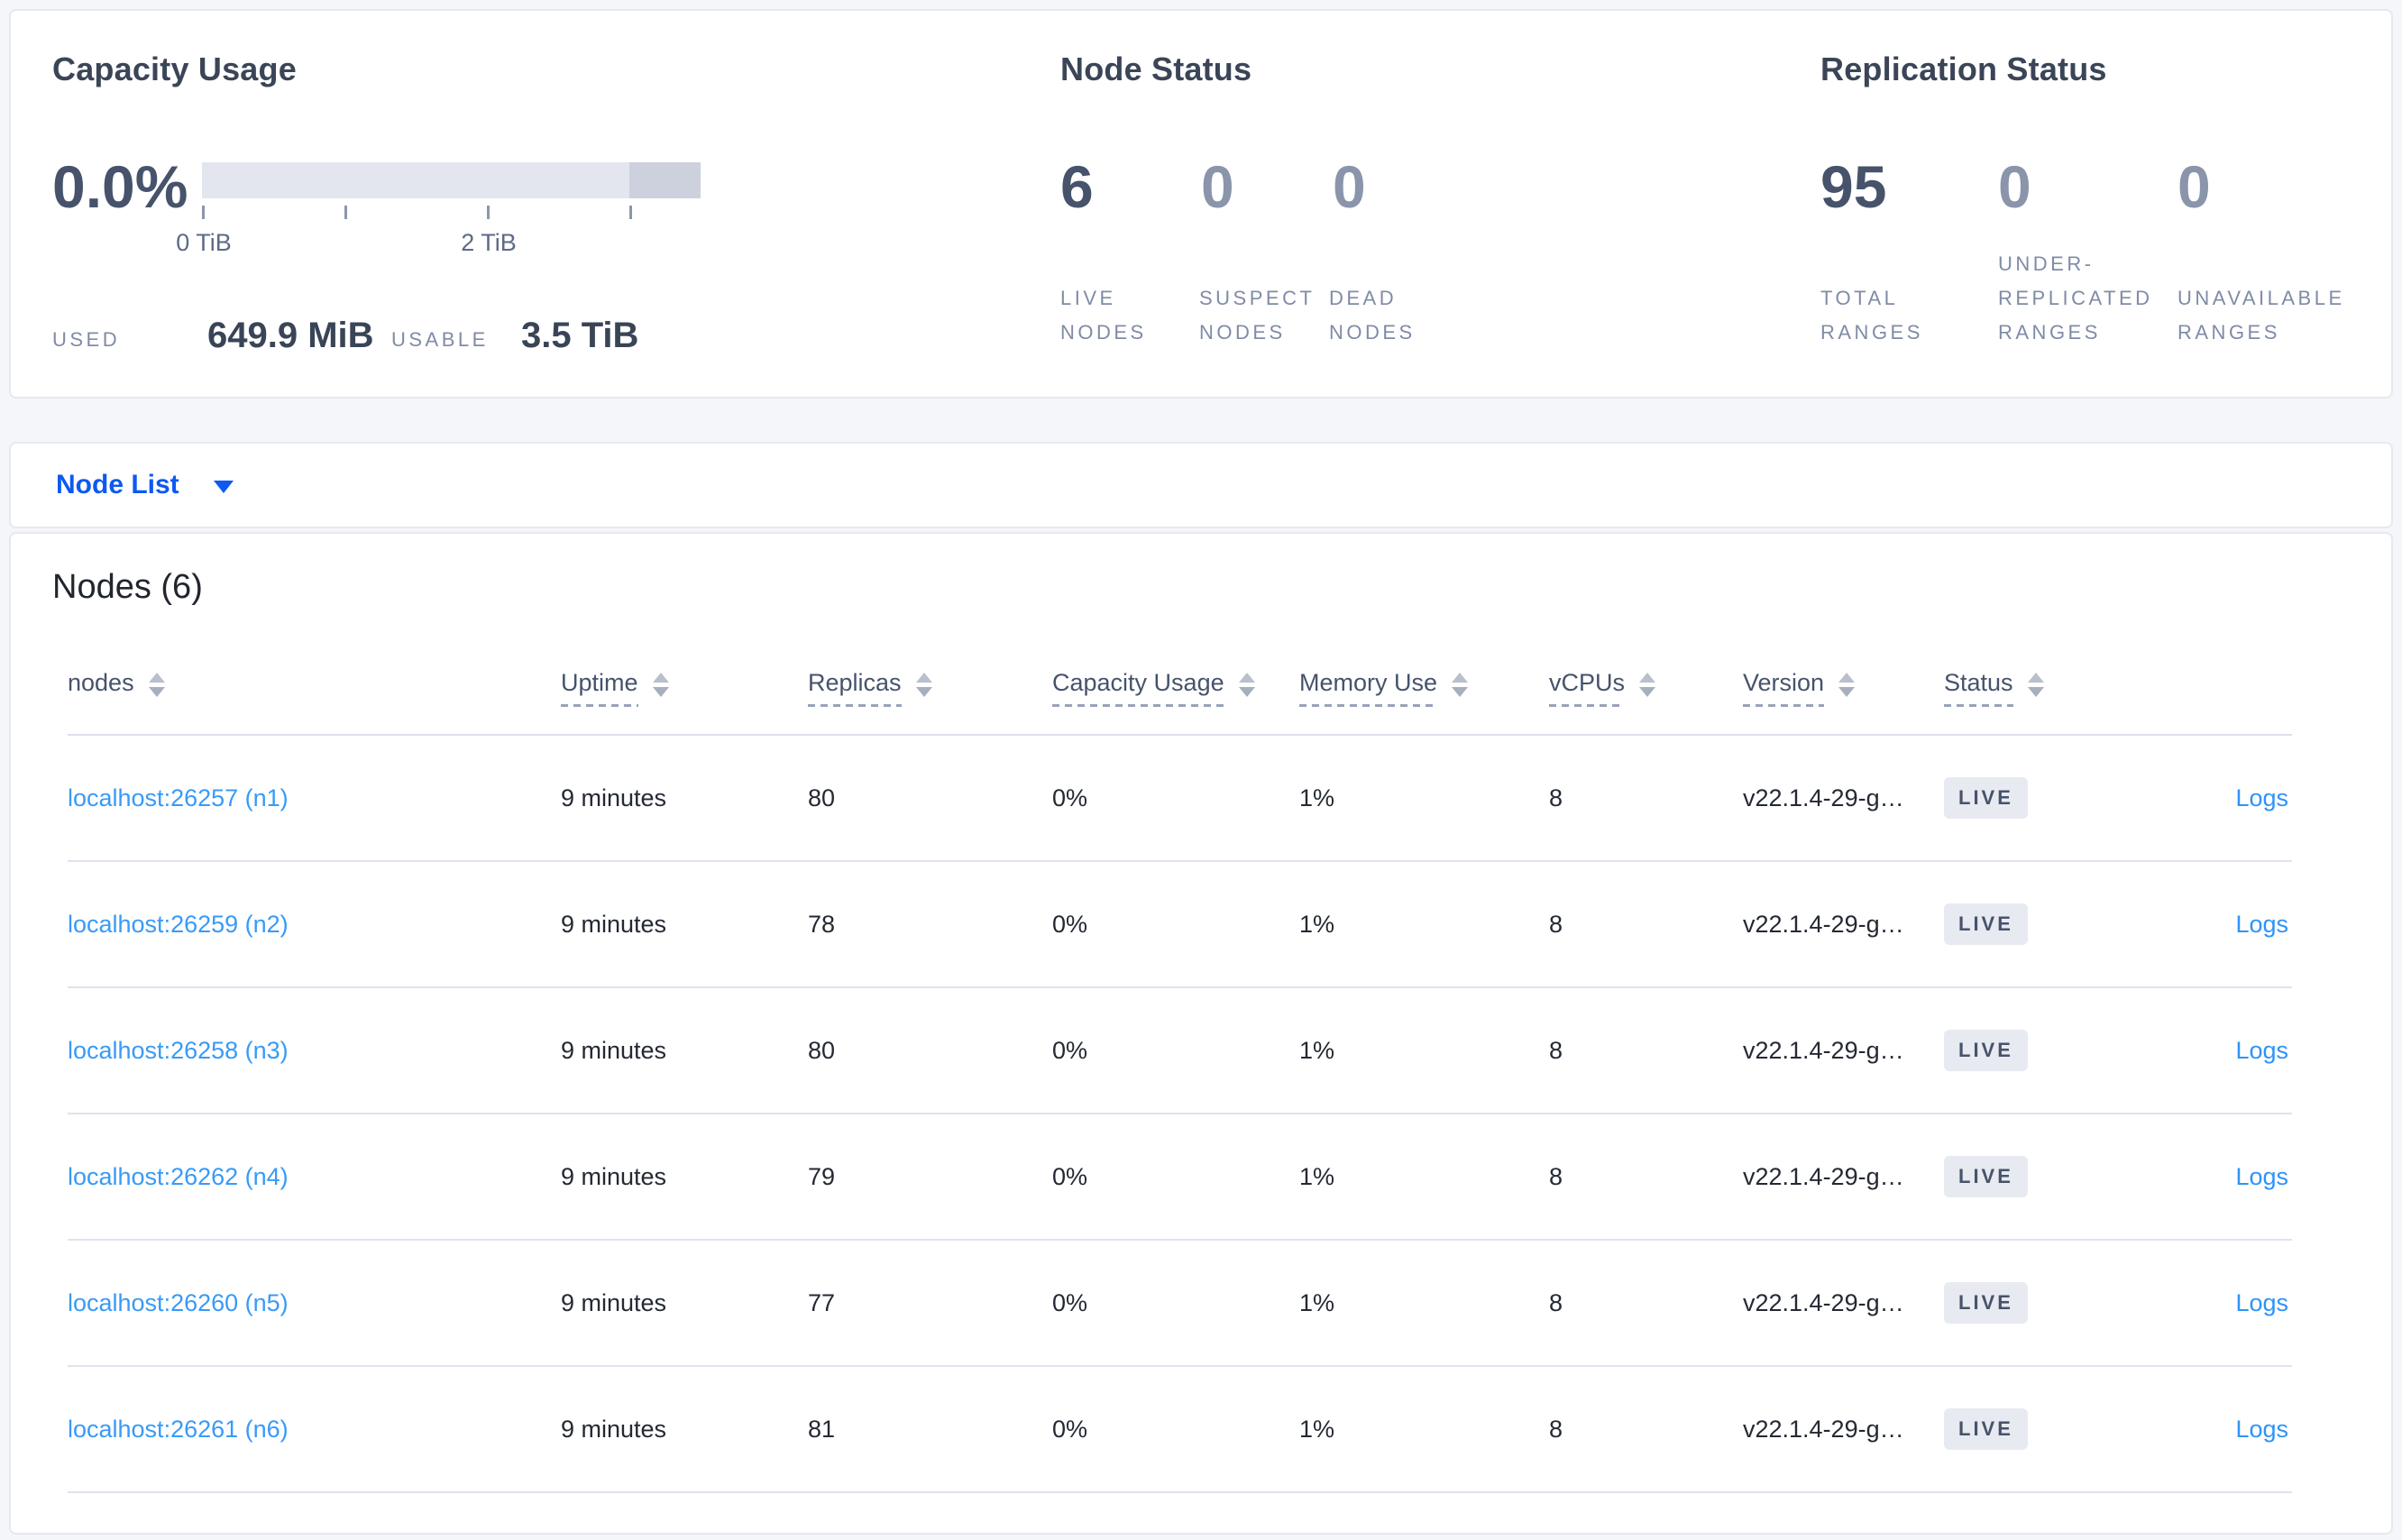 The image size is (2402, 1540). I want to click on suspect-nodes-label: SUSPECT NODES, so click(1257, 315).